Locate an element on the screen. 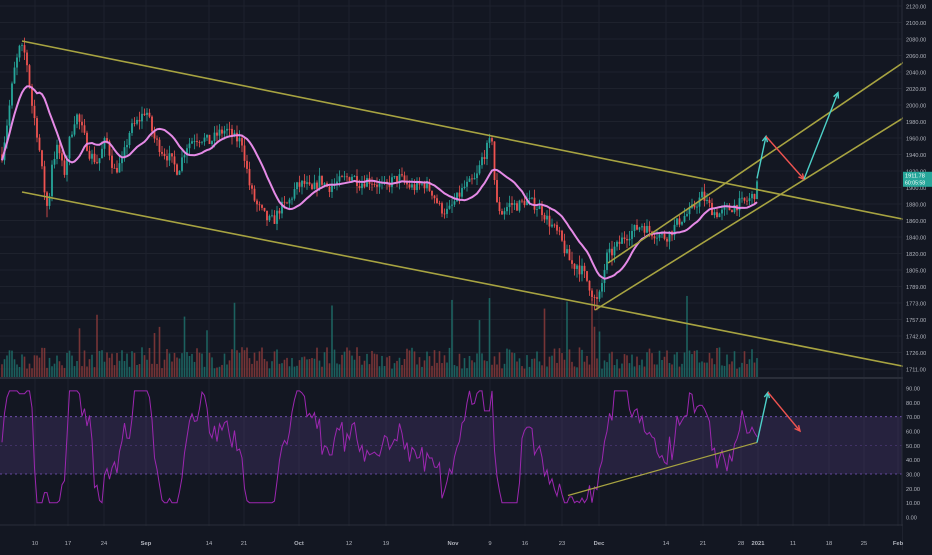  rsi-tick-label: 20.00 is located at coordinates (913, 490).